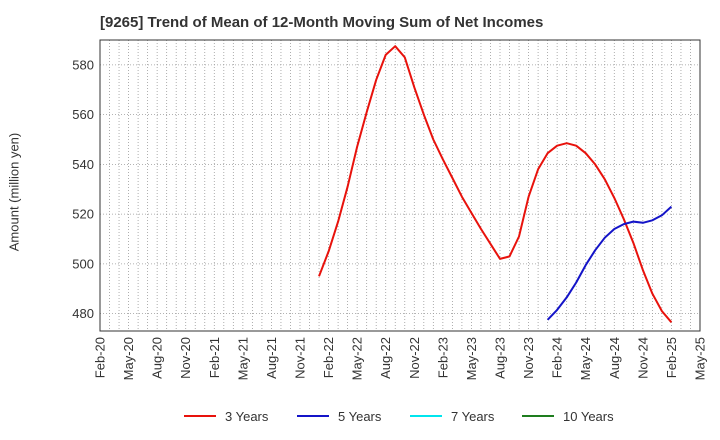 The width and height of the screenshot is (720, 440). Describe the element at coordinates (157, 358) in the screenshot. I see `x-tick-label: Aug-20` at that location.